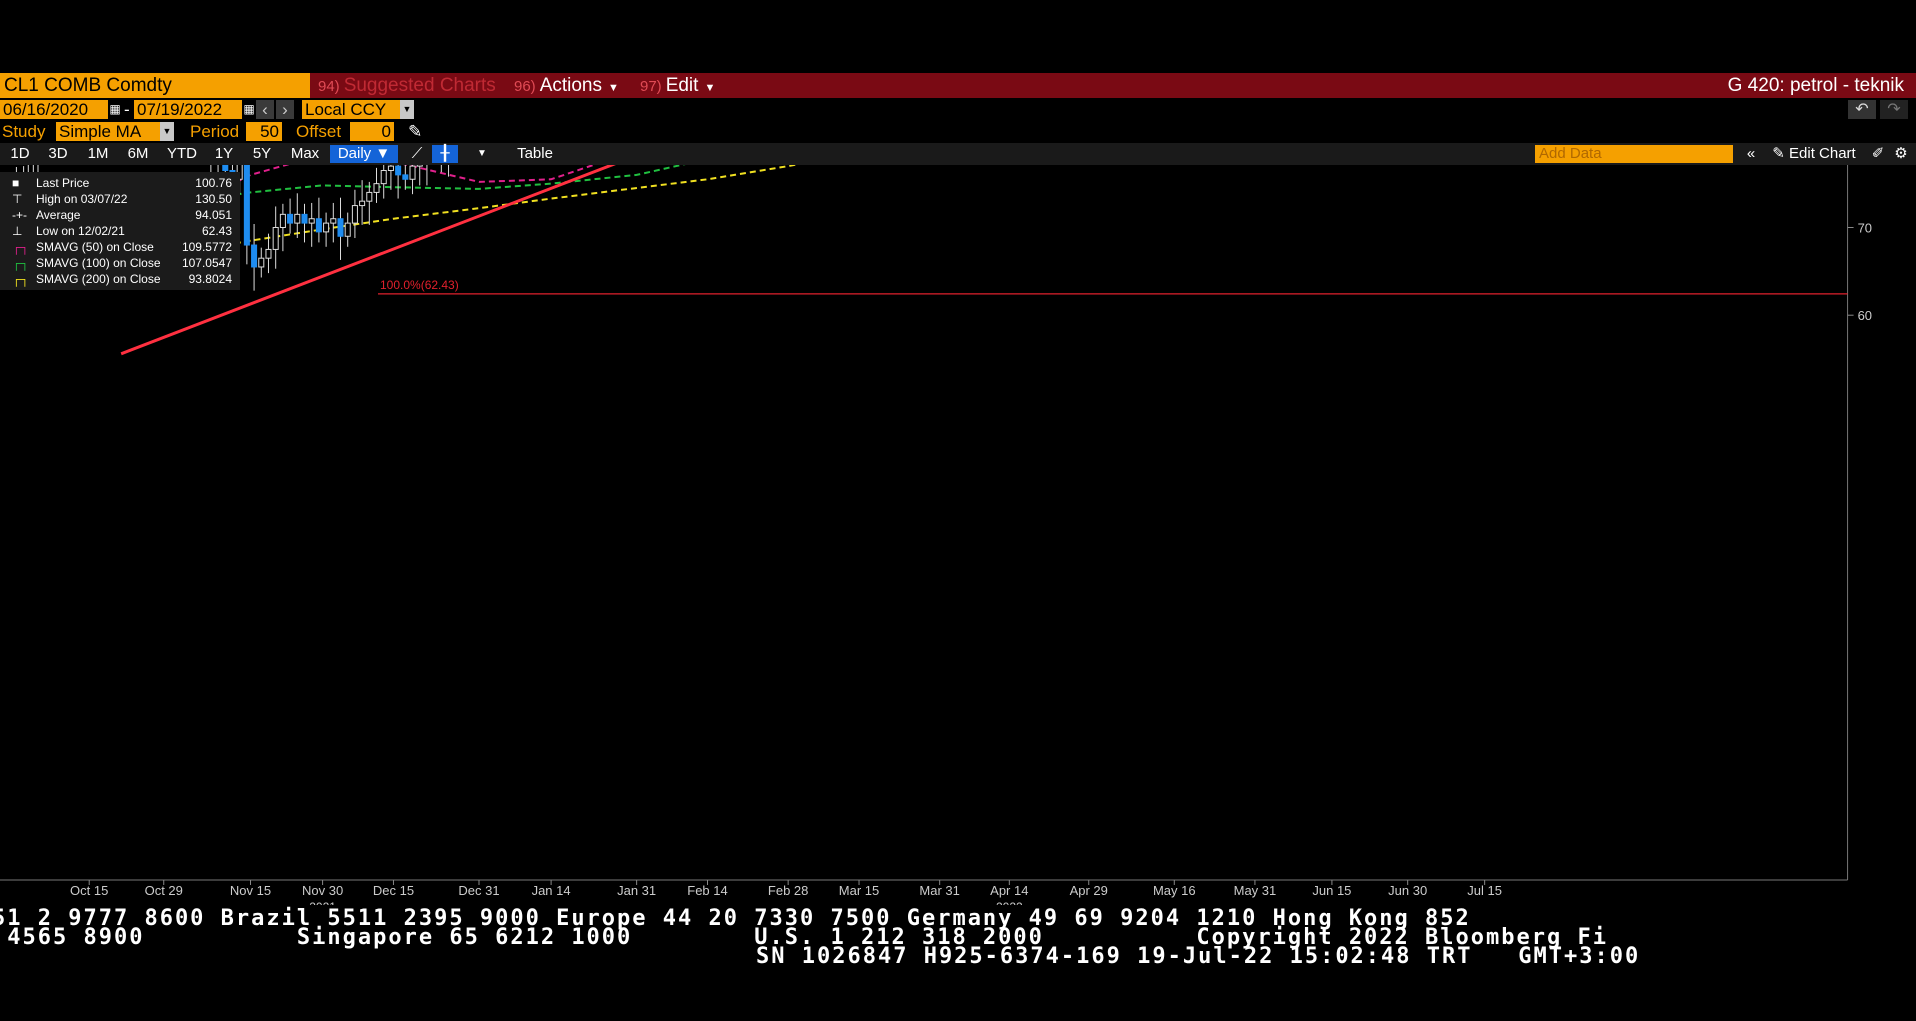 This screenshot has width=1916, height=1021. What do you see at coordinates (17, 231) in the screenshot?
I see `low-marker-icon: ⊥` at bounding box center [17, 231].